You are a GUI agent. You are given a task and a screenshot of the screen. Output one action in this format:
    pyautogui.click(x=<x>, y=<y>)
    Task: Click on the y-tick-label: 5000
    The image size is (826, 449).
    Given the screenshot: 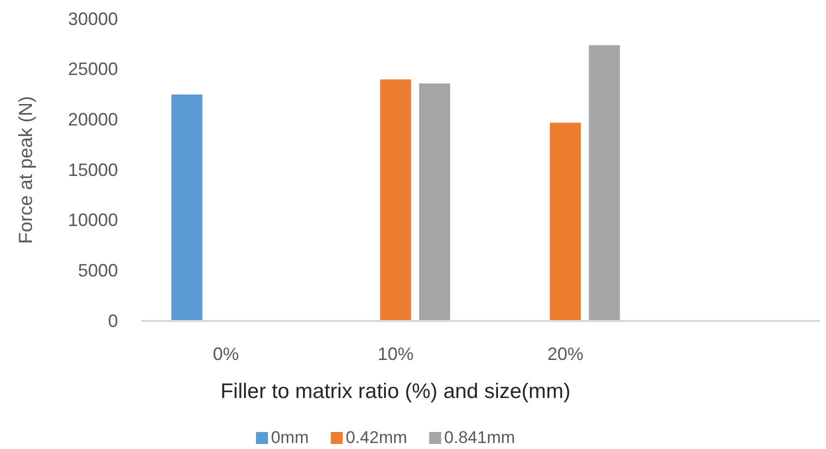 What is the action you would take?
    pyautogui.click(x=98, y=270)
    